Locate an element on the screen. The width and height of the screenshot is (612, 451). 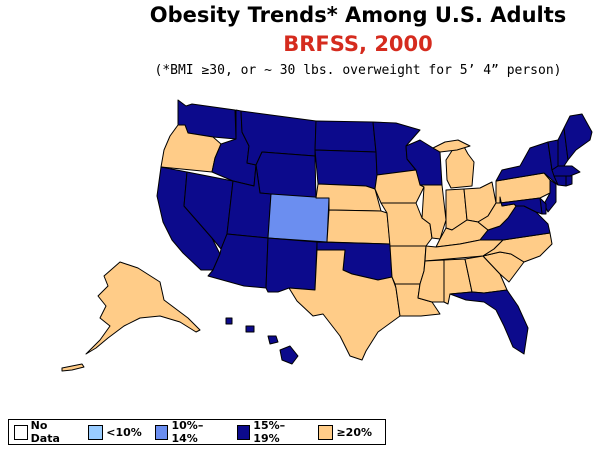
state-SD is located at coordinates (346, 169).